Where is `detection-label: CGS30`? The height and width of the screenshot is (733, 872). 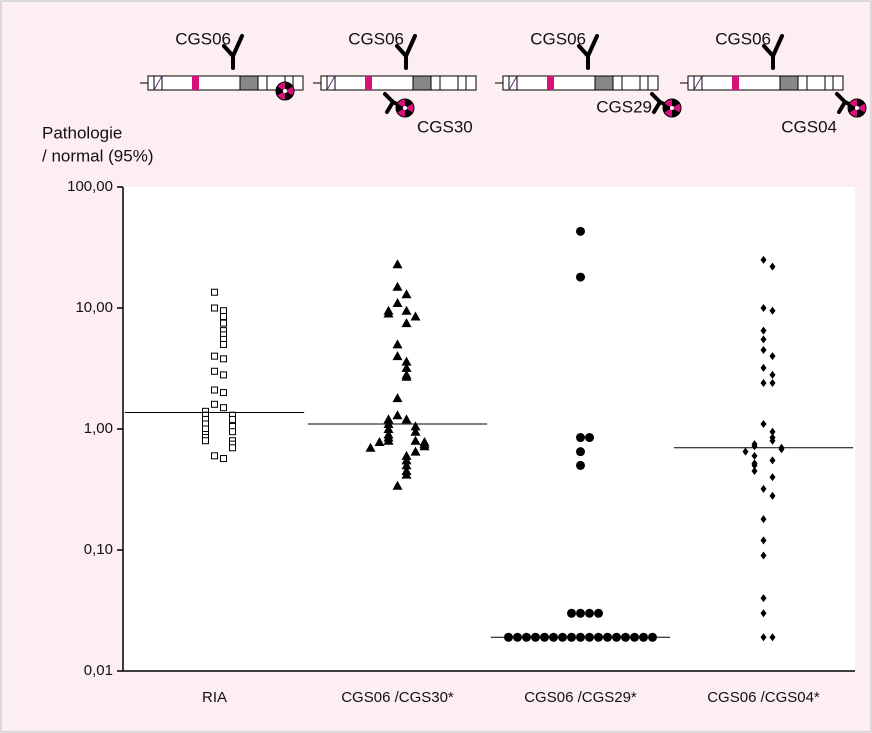
detection-label: CGS30 is located at coordinates (445, 126).